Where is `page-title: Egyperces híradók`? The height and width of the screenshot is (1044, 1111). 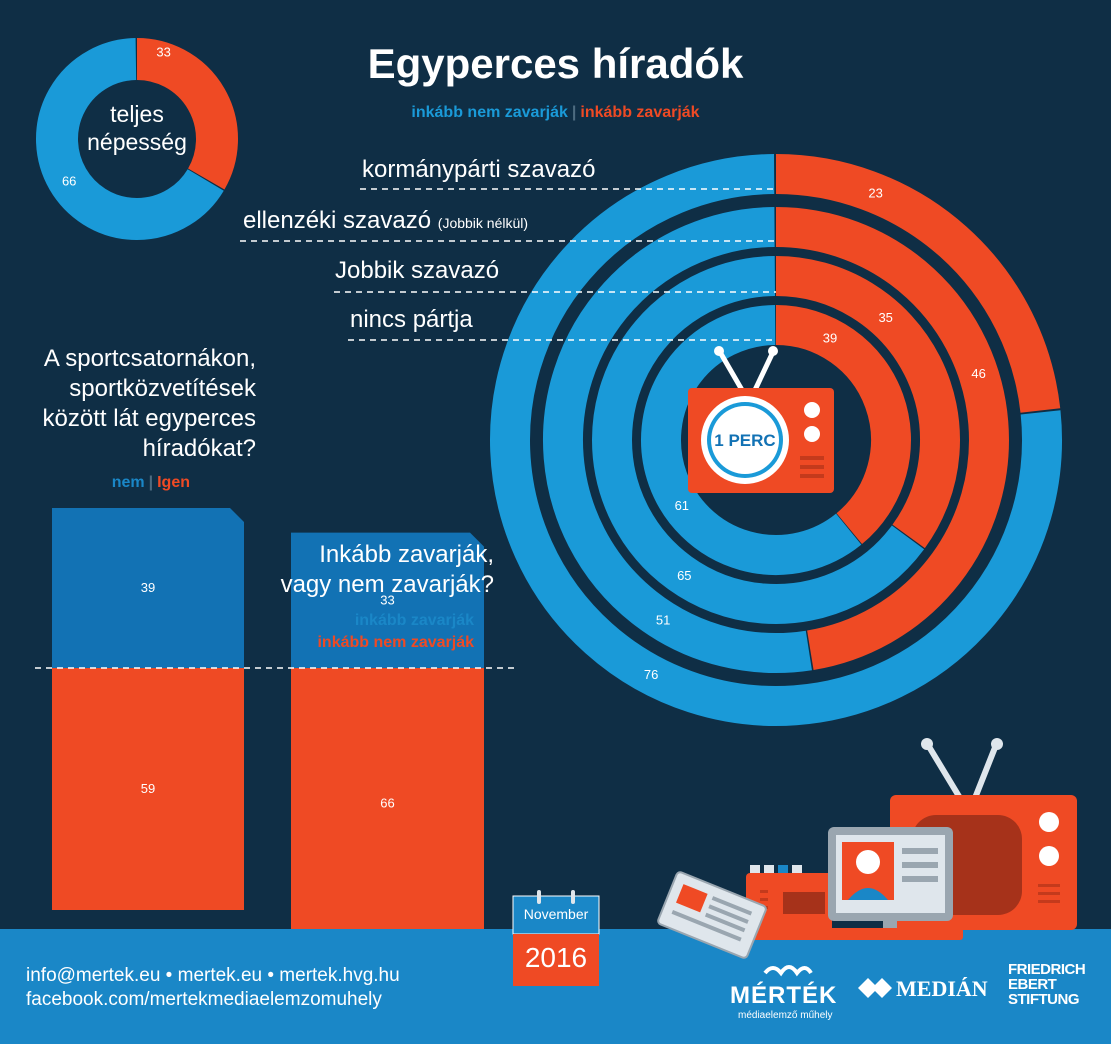 page-title: Egyperces híradók is located at coordinates (555, 63).